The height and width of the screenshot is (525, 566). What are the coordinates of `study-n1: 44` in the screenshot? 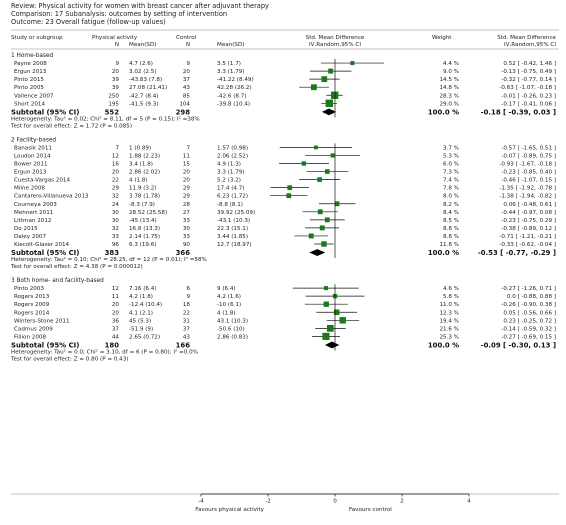 It's located at (116, 337).